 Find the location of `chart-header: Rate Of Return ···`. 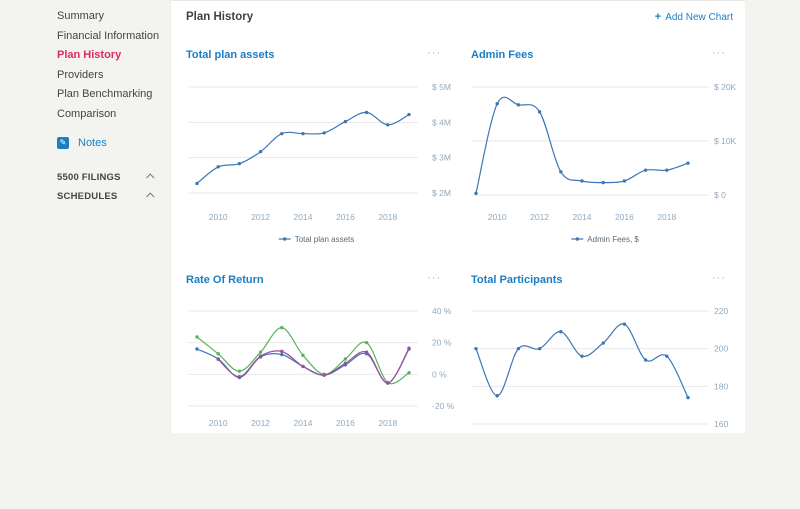

chart-header: Rate Of Return ··· is located at coordinates (318, 281).